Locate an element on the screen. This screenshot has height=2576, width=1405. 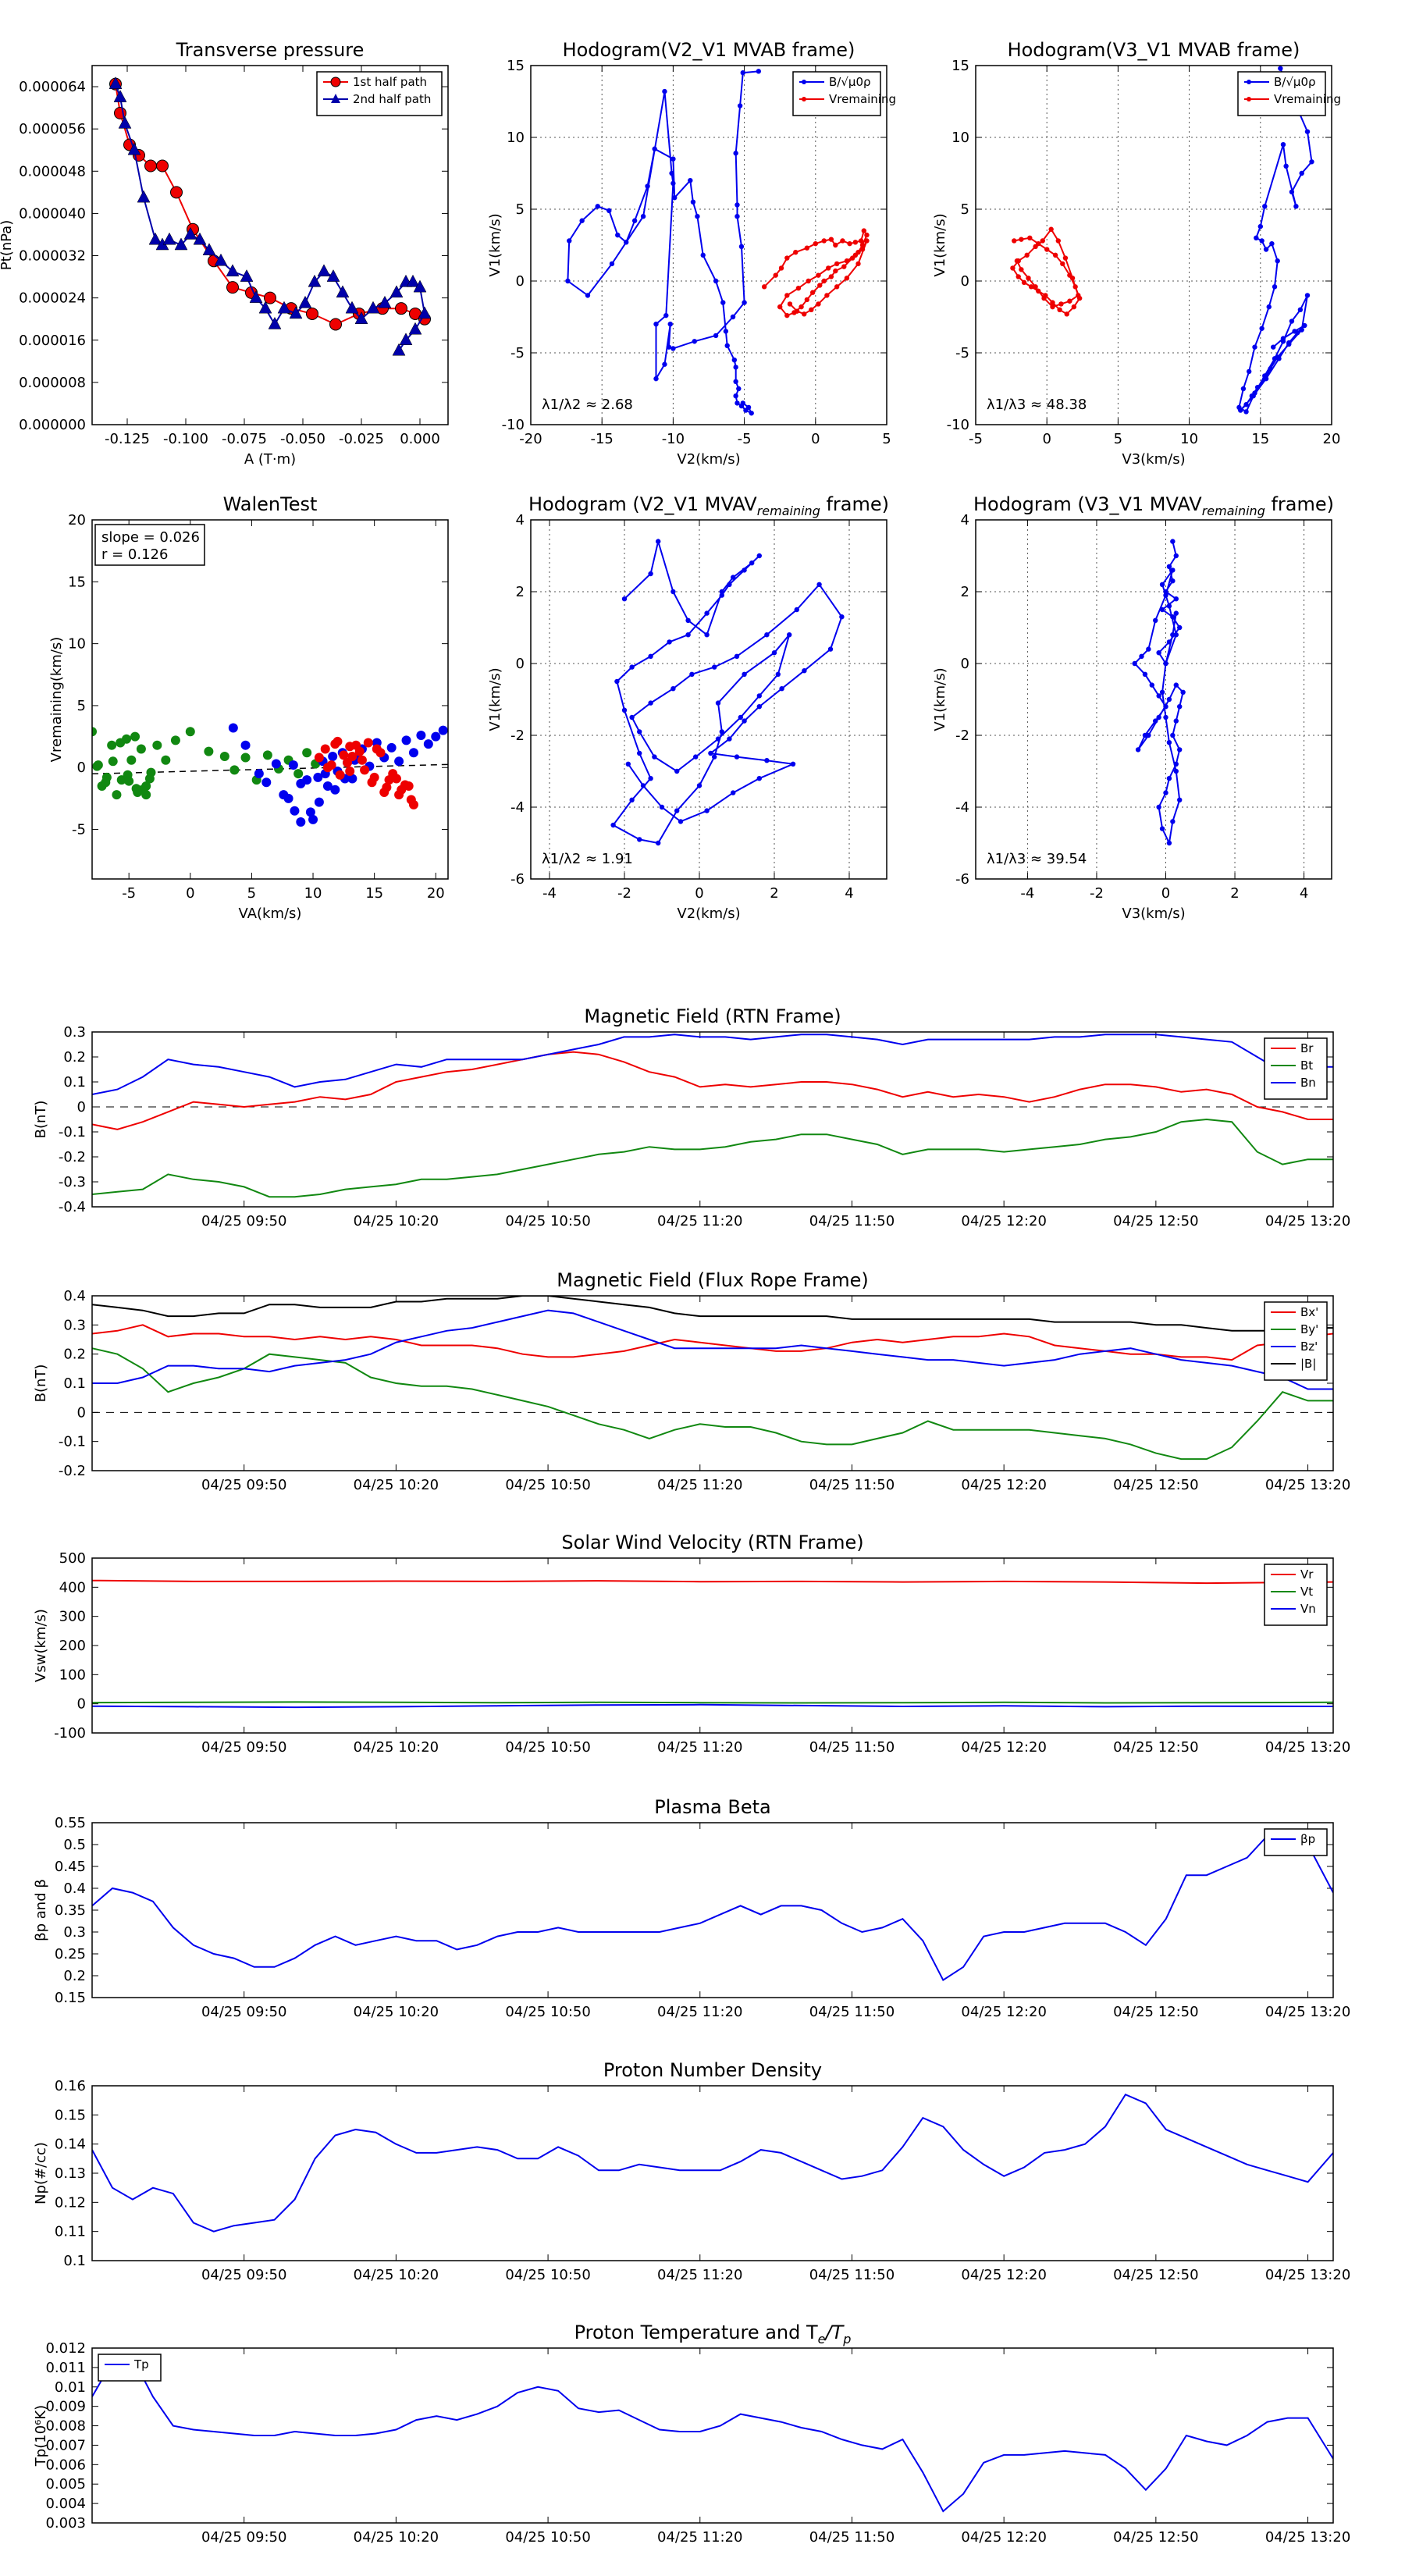
x-tick-label: 04/25 10:20 is located at coordinates (396, 2012).